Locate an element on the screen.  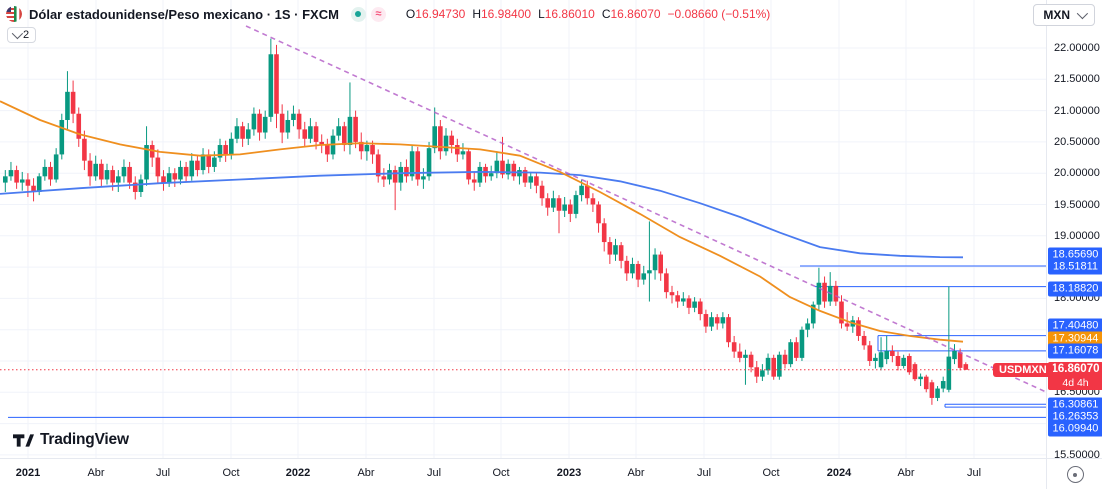
price-axis-tick: 19.00000 is located at coordinates (1077, 235).